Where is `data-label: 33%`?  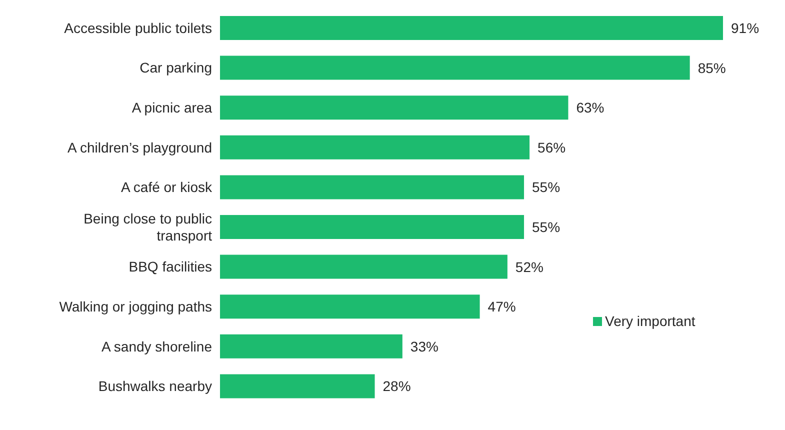
data-label: 33% is located at coordinates (424, 346).